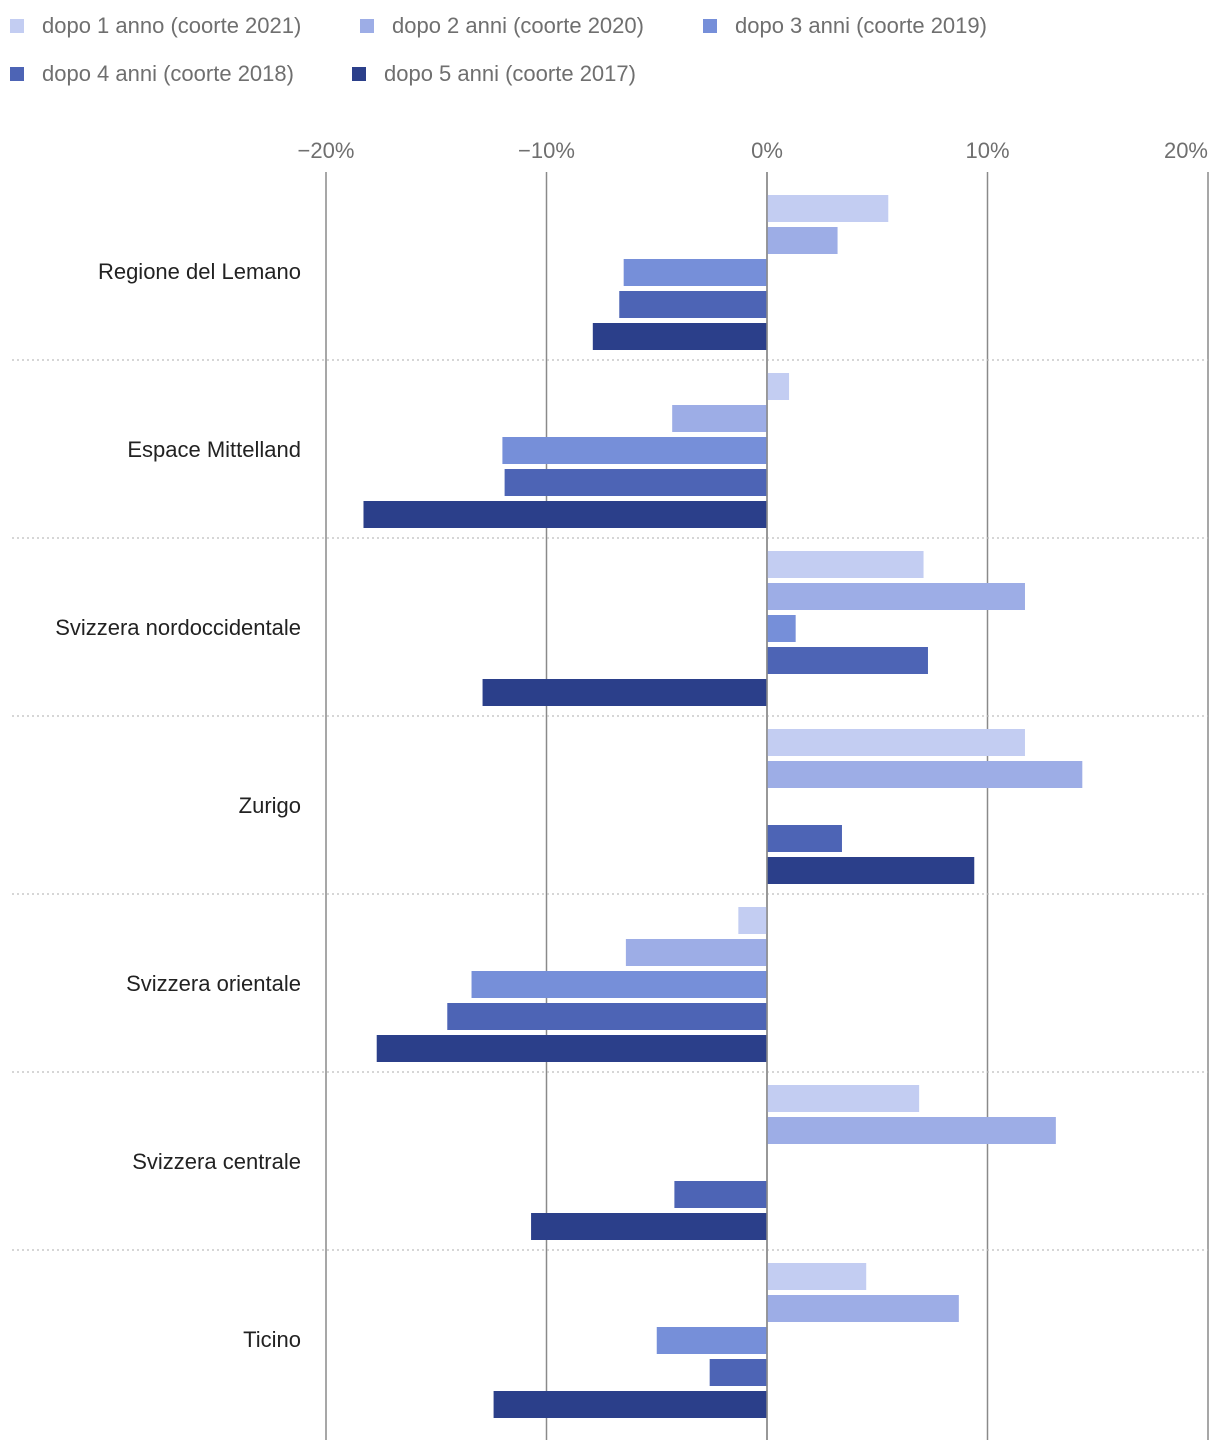 This screenshot has height=1450, width=1220. What do you see at coordinates (326, 150) in the screenshot?
I see `tick-label-0: −20%` at bounding box center [326, 150].